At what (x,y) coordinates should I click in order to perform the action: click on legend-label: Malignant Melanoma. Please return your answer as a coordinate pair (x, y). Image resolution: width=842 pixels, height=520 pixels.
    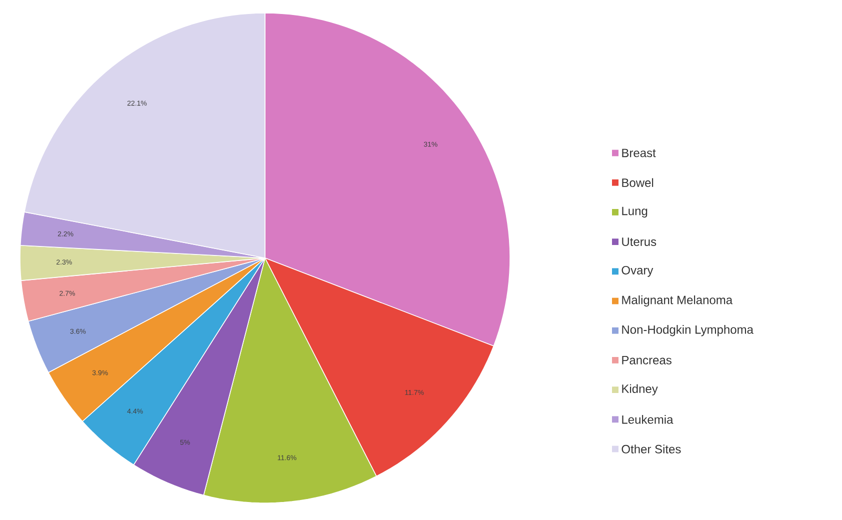
    Looking at the image, I should click on (677, 301).